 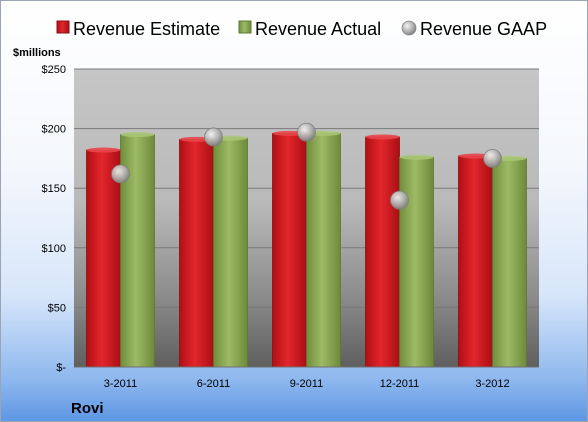 I want to click on legend-label-estimate: Revenue Estimate, so click(x=146, y=29).